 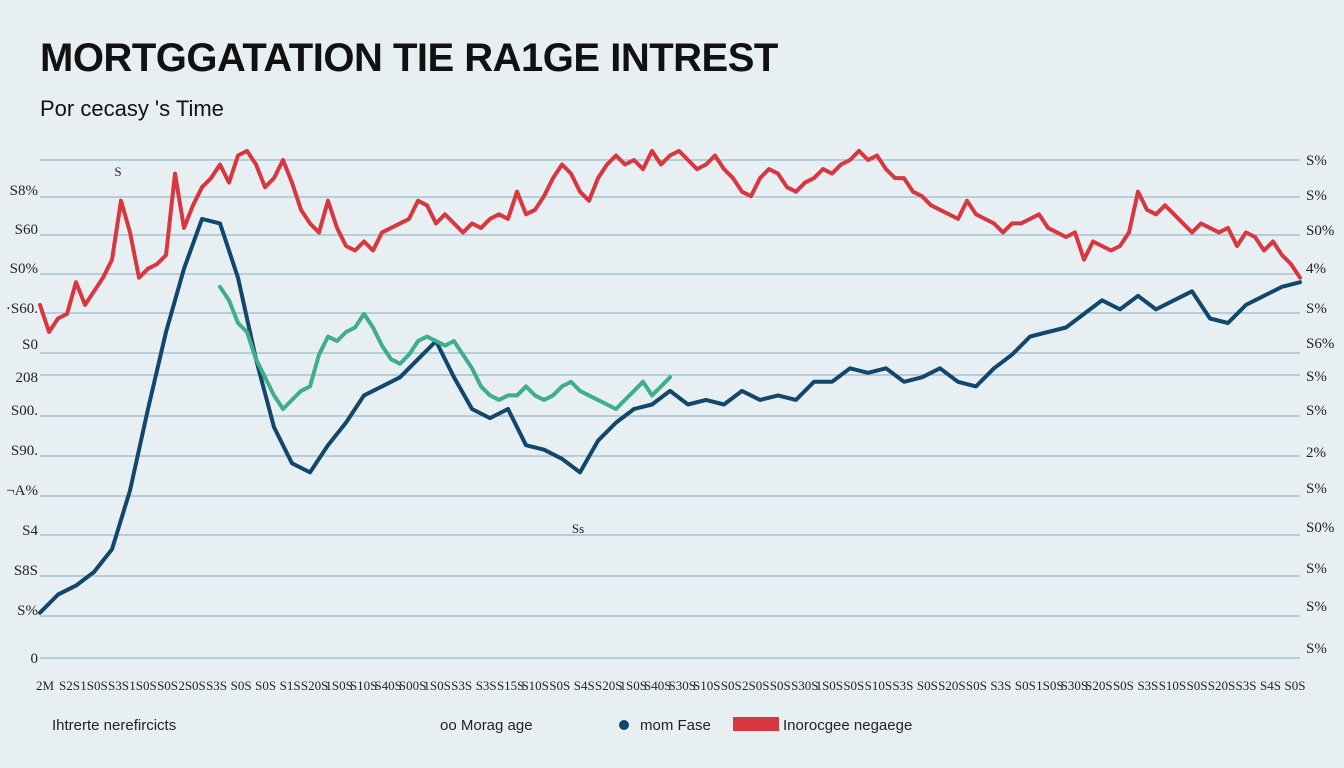 I want to click on y-axis-left: S8% S60 S0% ·S60. S0 208 S00. S90. ¬A% S4 S8S S% 0, so click(x=22, y=425).